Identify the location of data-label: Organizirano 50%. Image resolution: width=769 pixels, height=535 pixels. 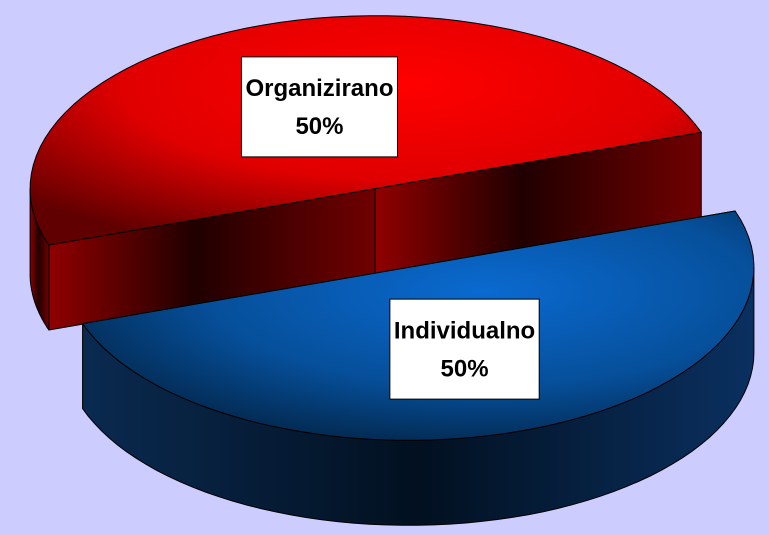
(319, 107).